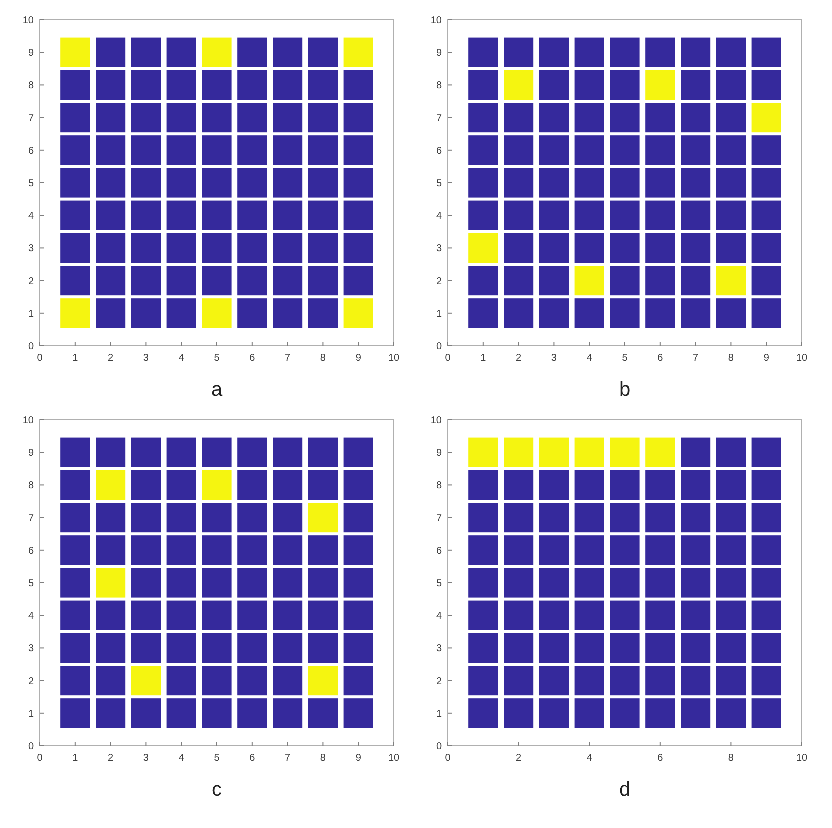  I want to click on text: c, so click(217, 790).